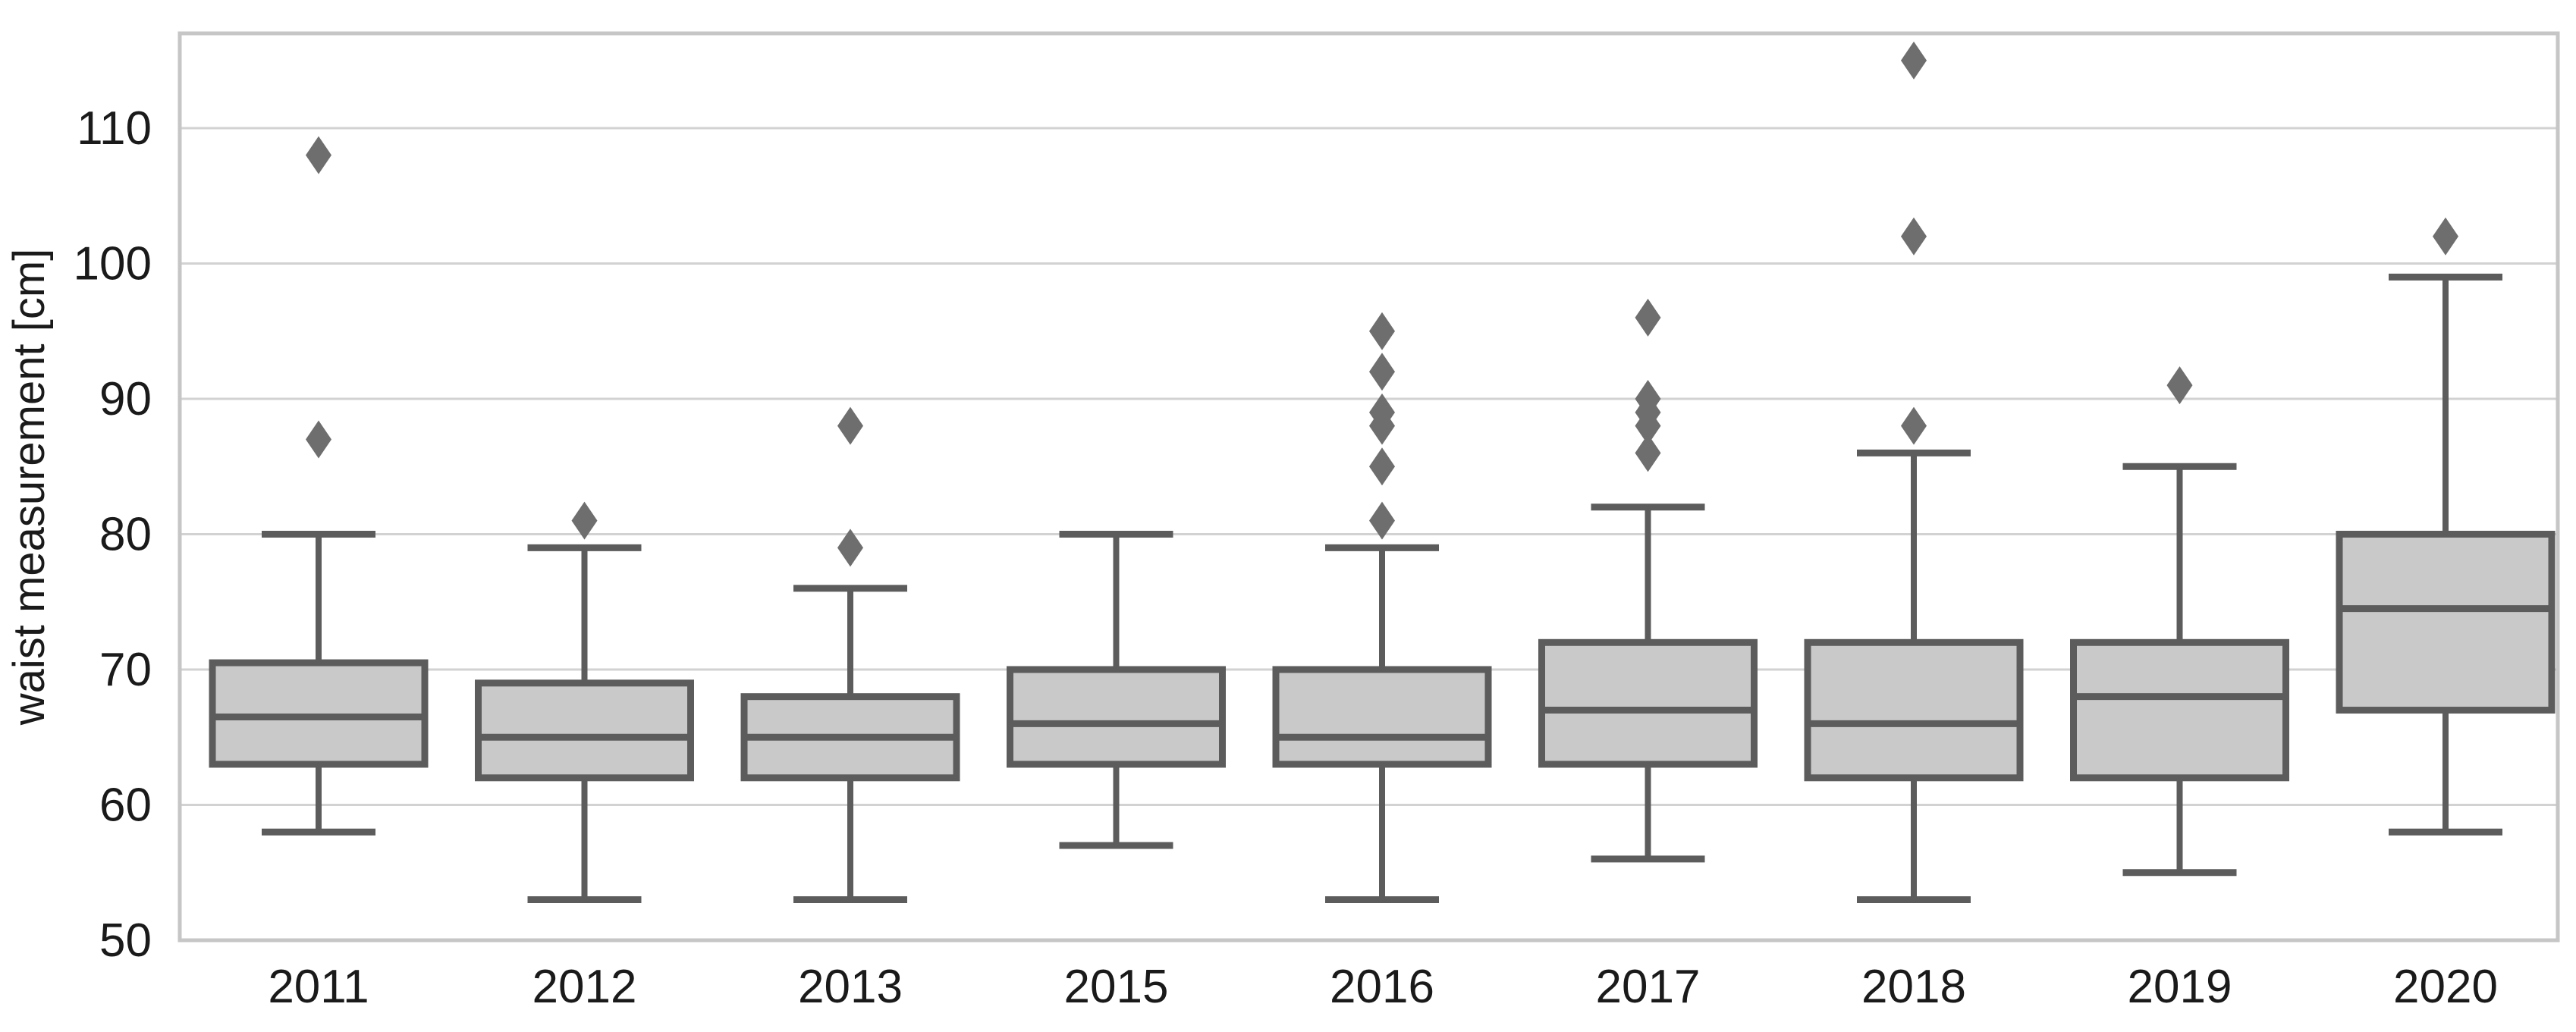 This screenshot has width=2576, height=1032. I want to click on x-tick-label-2011: 2011, so click(318, 987).